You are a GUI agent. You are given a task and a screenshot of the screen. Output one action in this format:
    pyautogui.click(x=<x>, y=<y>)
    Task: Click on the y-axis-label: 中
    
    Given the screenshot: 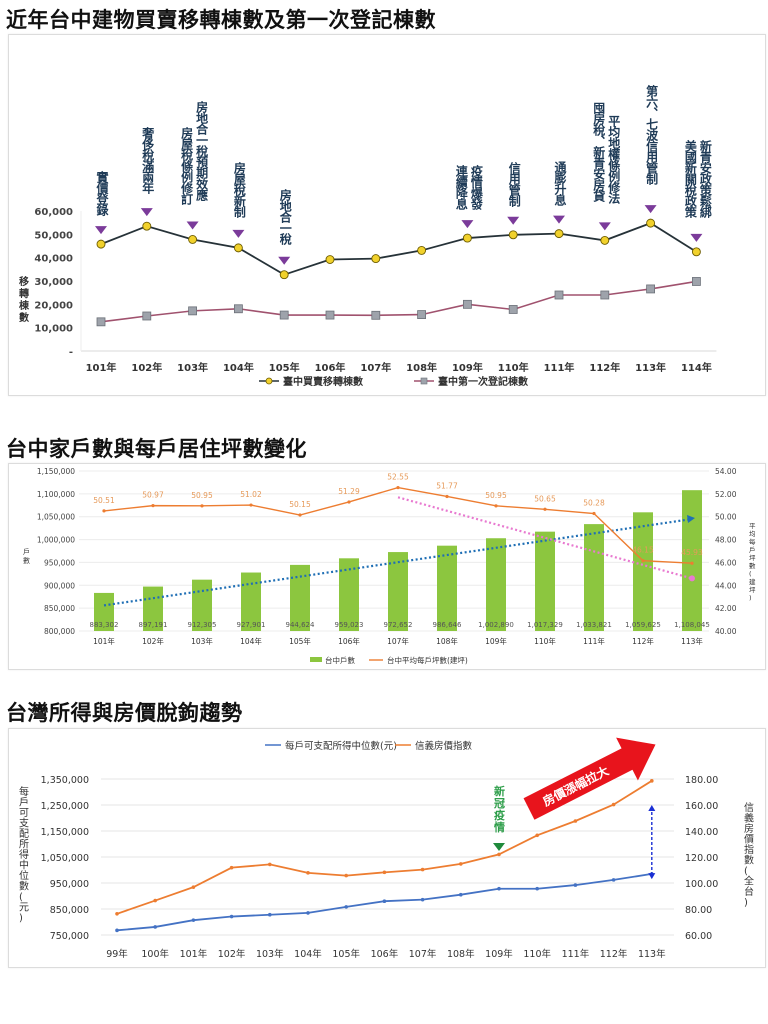 What is the action you would take?
    pyautogui.click(x=24, y=865)
    